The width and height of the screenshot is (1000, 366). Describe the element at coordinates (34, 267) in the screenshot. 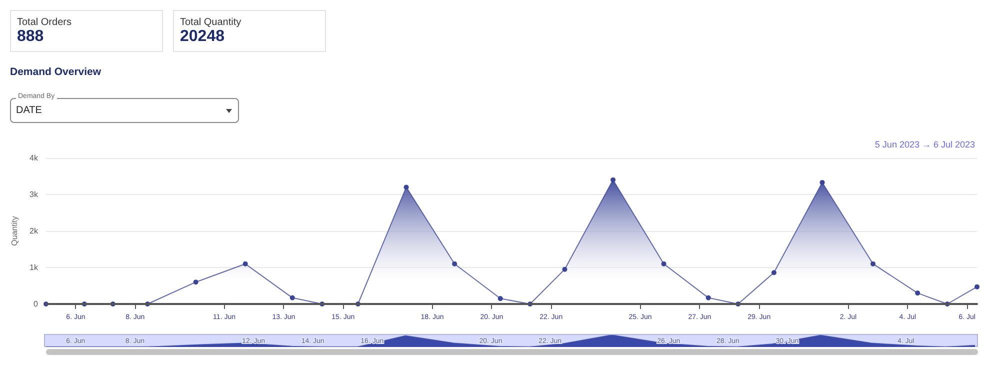

I see `y-tick-label: 1k` at that location.